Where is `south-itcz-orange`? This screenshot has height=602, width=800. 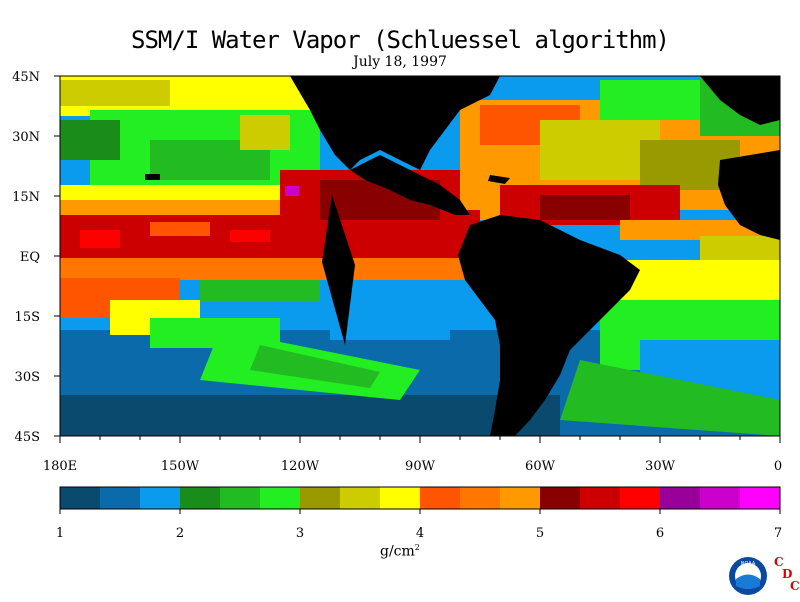
south-itcz-orange is located at coordinates (275, 269).